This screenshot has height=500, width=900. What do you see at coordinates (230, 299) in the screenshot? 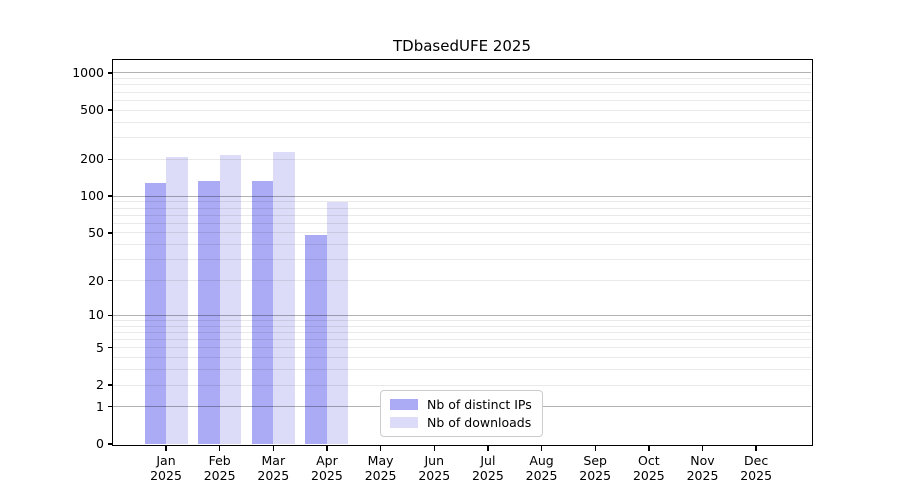
I see `bar-downloads-feb` at bounding box center [230, 299].